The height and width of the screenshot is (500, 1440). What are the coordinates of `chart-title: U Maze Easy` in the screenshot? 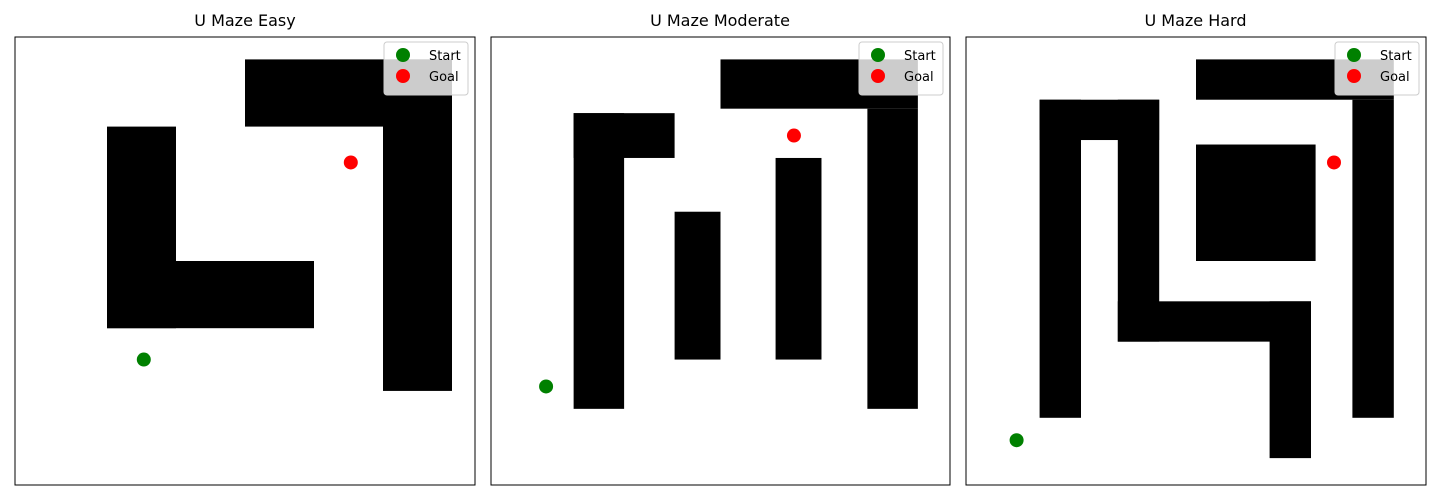 It's located at (245, 20).